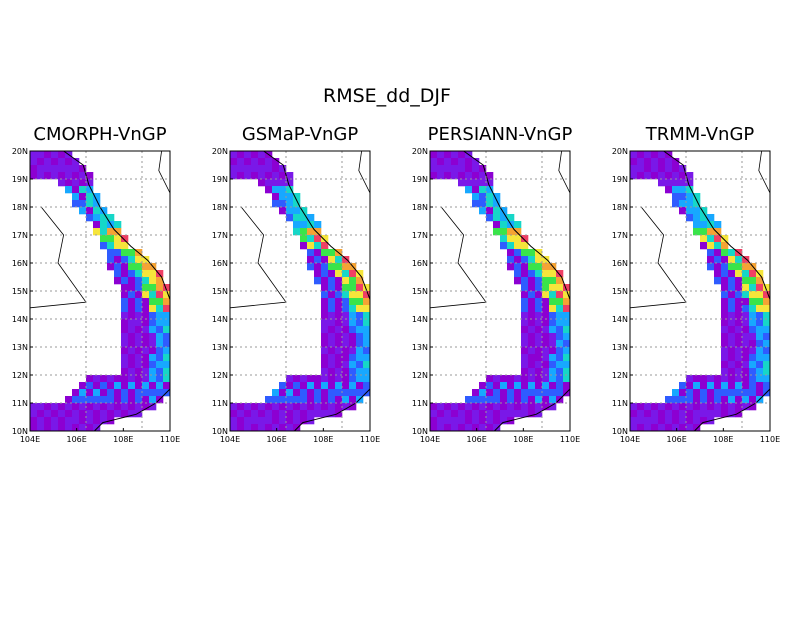  Describe the element at coordinates (458, 257) in the screenshot. I see `country-border` at that location.